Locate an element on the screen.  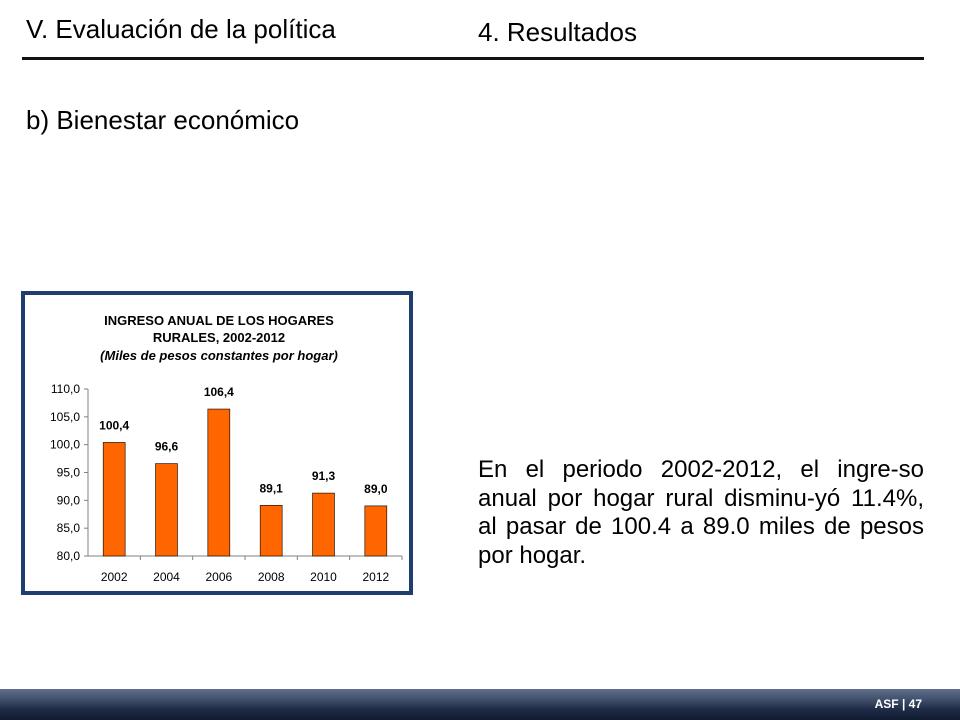
data-label: 91,3 is located at coordinates (324, 476).